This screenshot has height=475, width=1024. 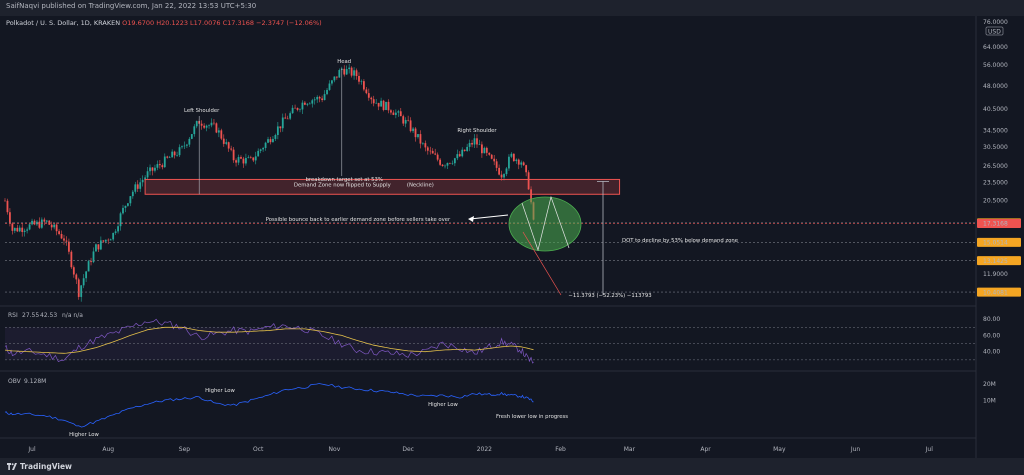 What do you see at coordinates (202, 111) in the screenshot?
I see `left-shoulder-label: Left Shoulder` at bounding box center [202, 111].